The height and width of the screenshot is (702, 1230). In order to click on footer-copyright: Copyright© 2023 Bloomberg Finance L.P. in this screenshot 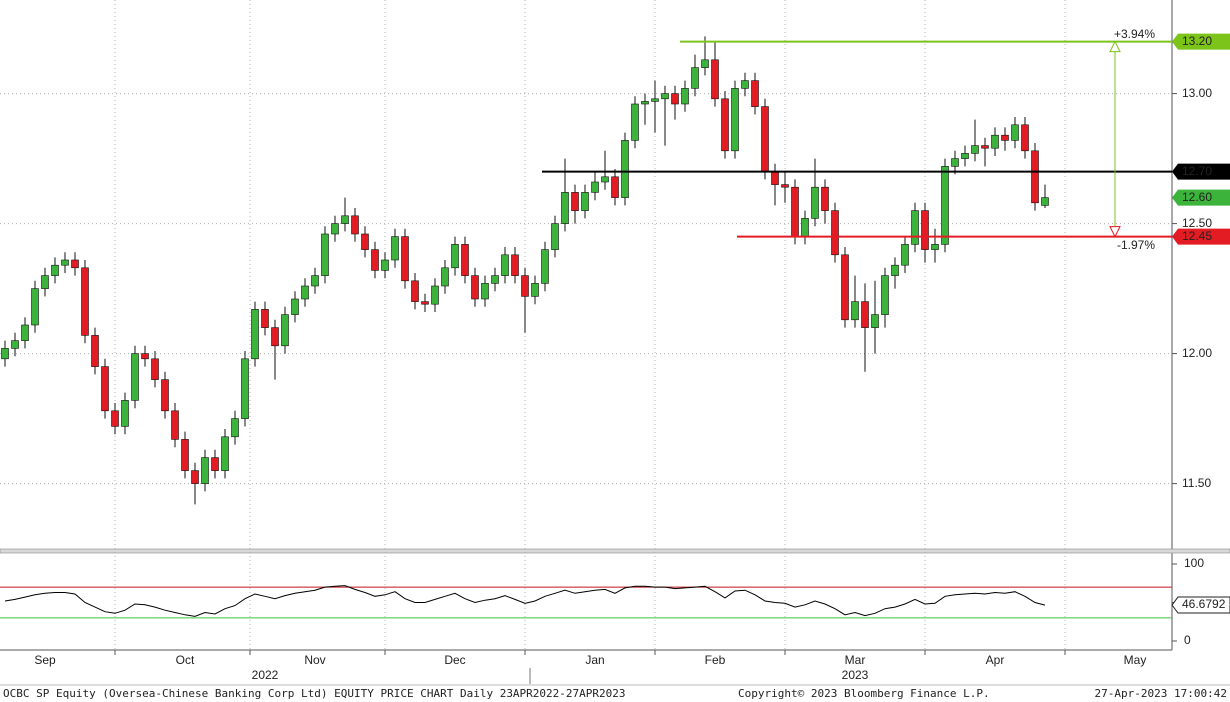, I will do `click(864, 693)`.